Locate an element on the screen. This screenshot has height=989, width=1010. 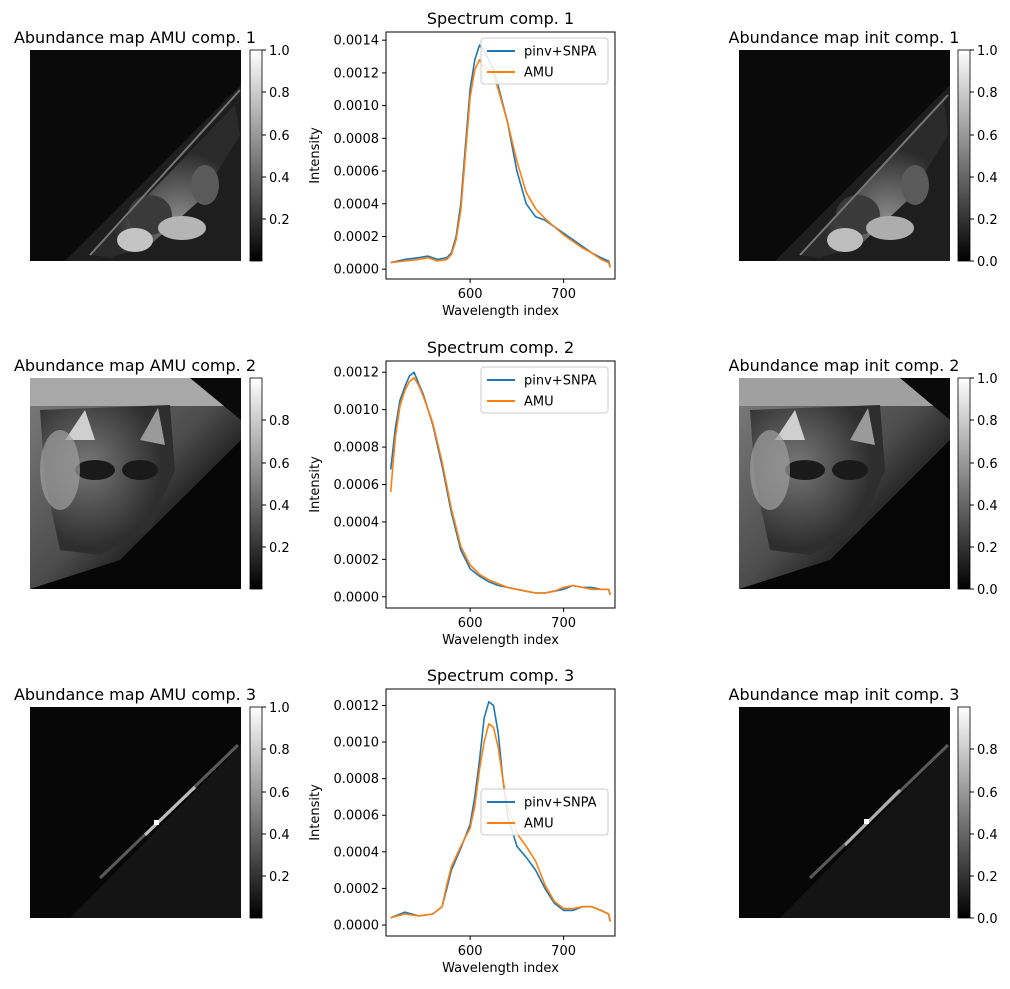
abundance-map-init-title-2: Abundance map init comp. 2 is located at coordinates (844, 365).